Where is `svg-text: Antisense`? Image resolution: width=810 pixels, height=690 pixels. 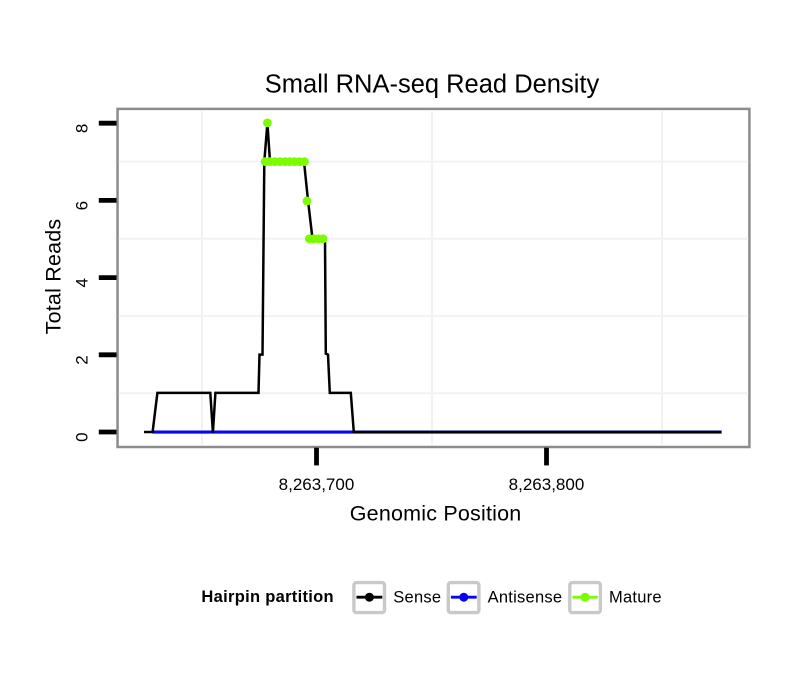
svg-text: Antisense is located at coordinates (525, 597).